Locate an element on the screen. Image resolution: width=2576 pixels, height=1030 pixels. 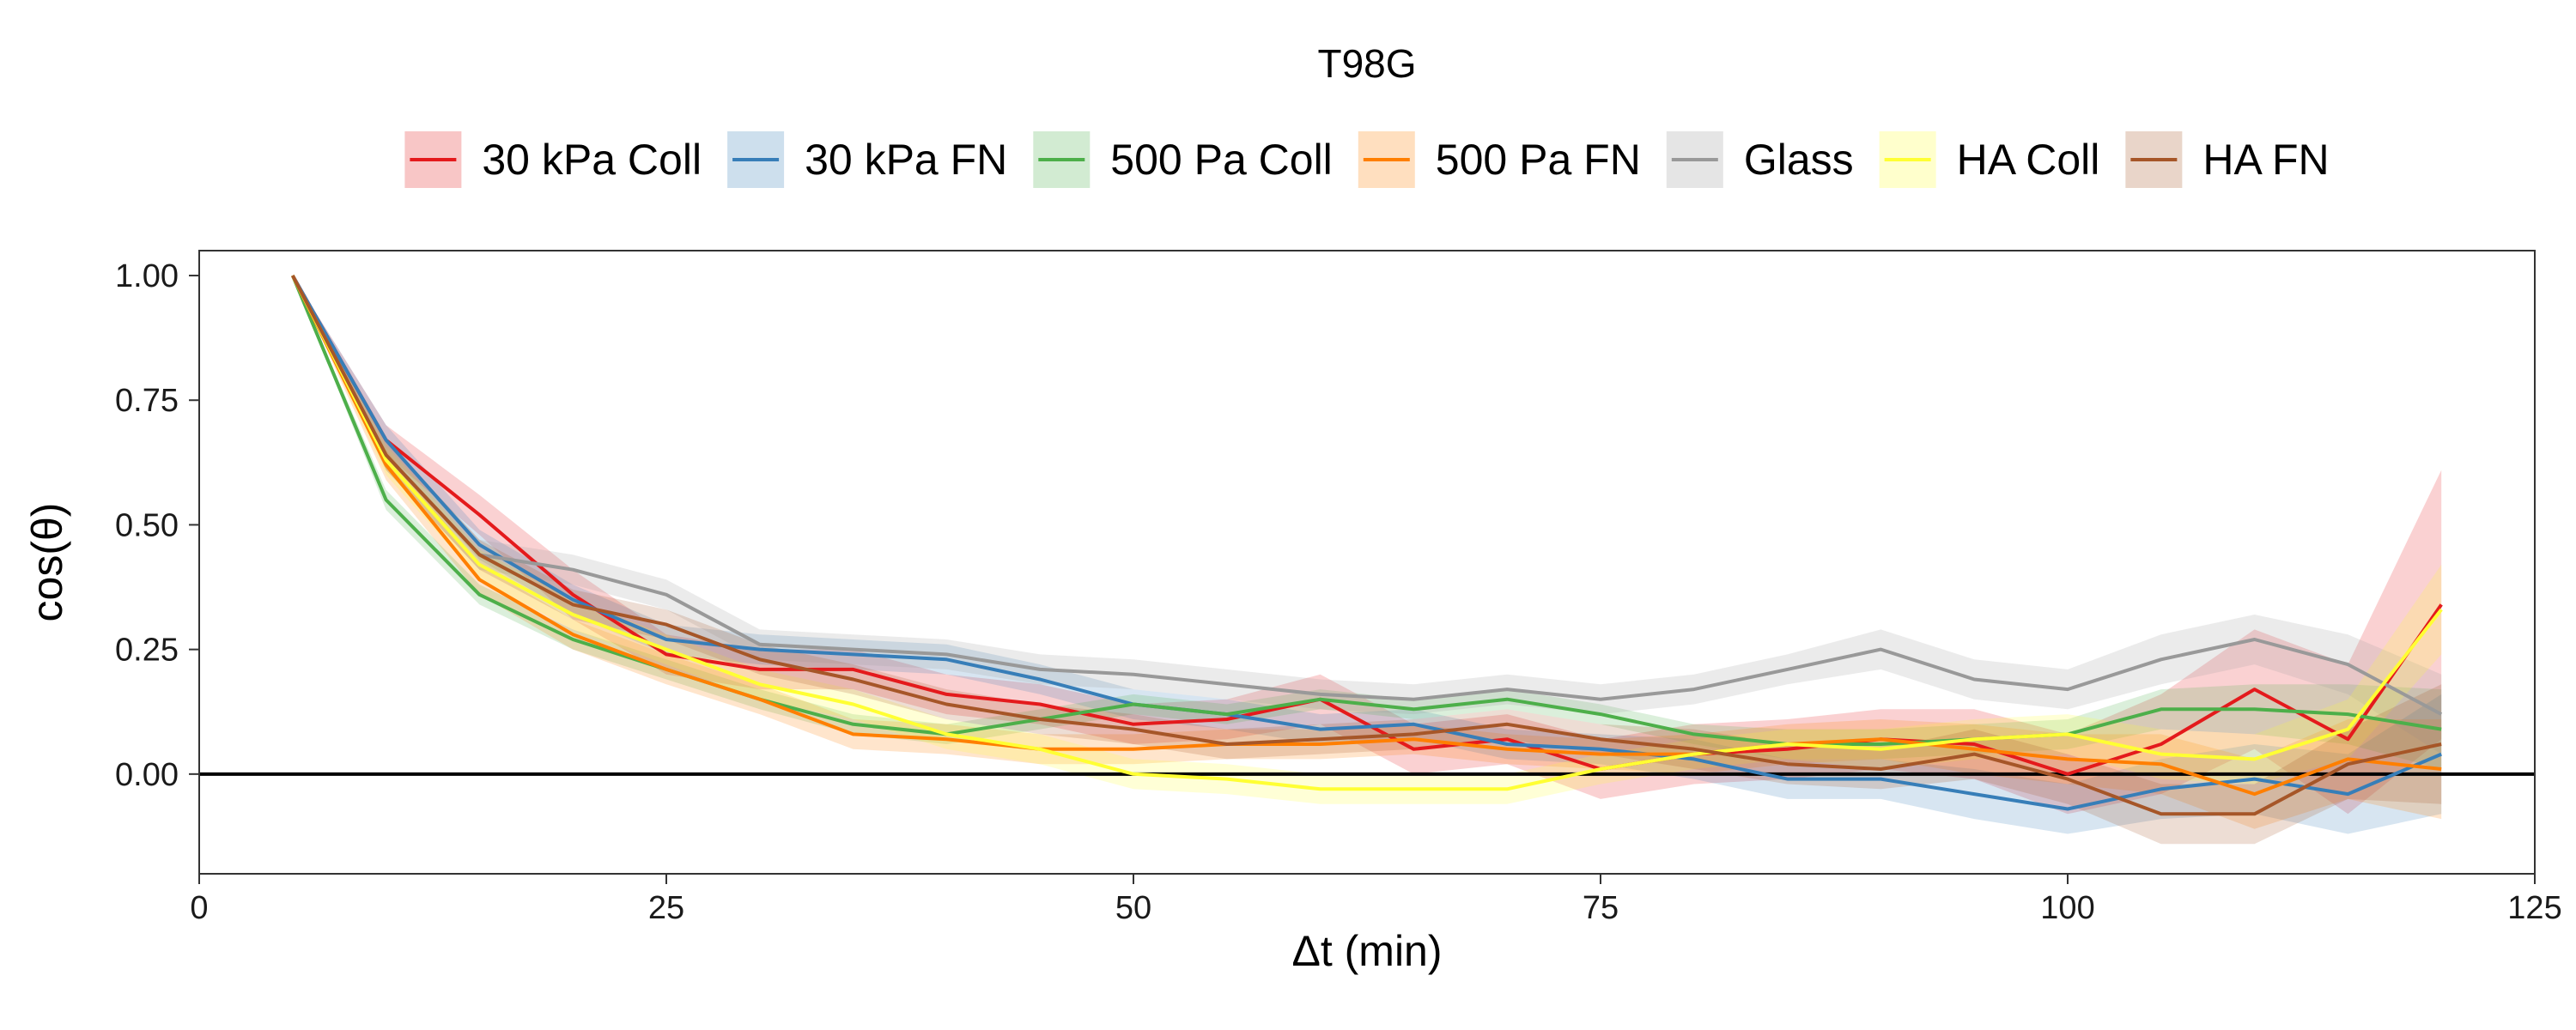
legend-label: 500 Pa Coll is located at coordinates (1221, 160).